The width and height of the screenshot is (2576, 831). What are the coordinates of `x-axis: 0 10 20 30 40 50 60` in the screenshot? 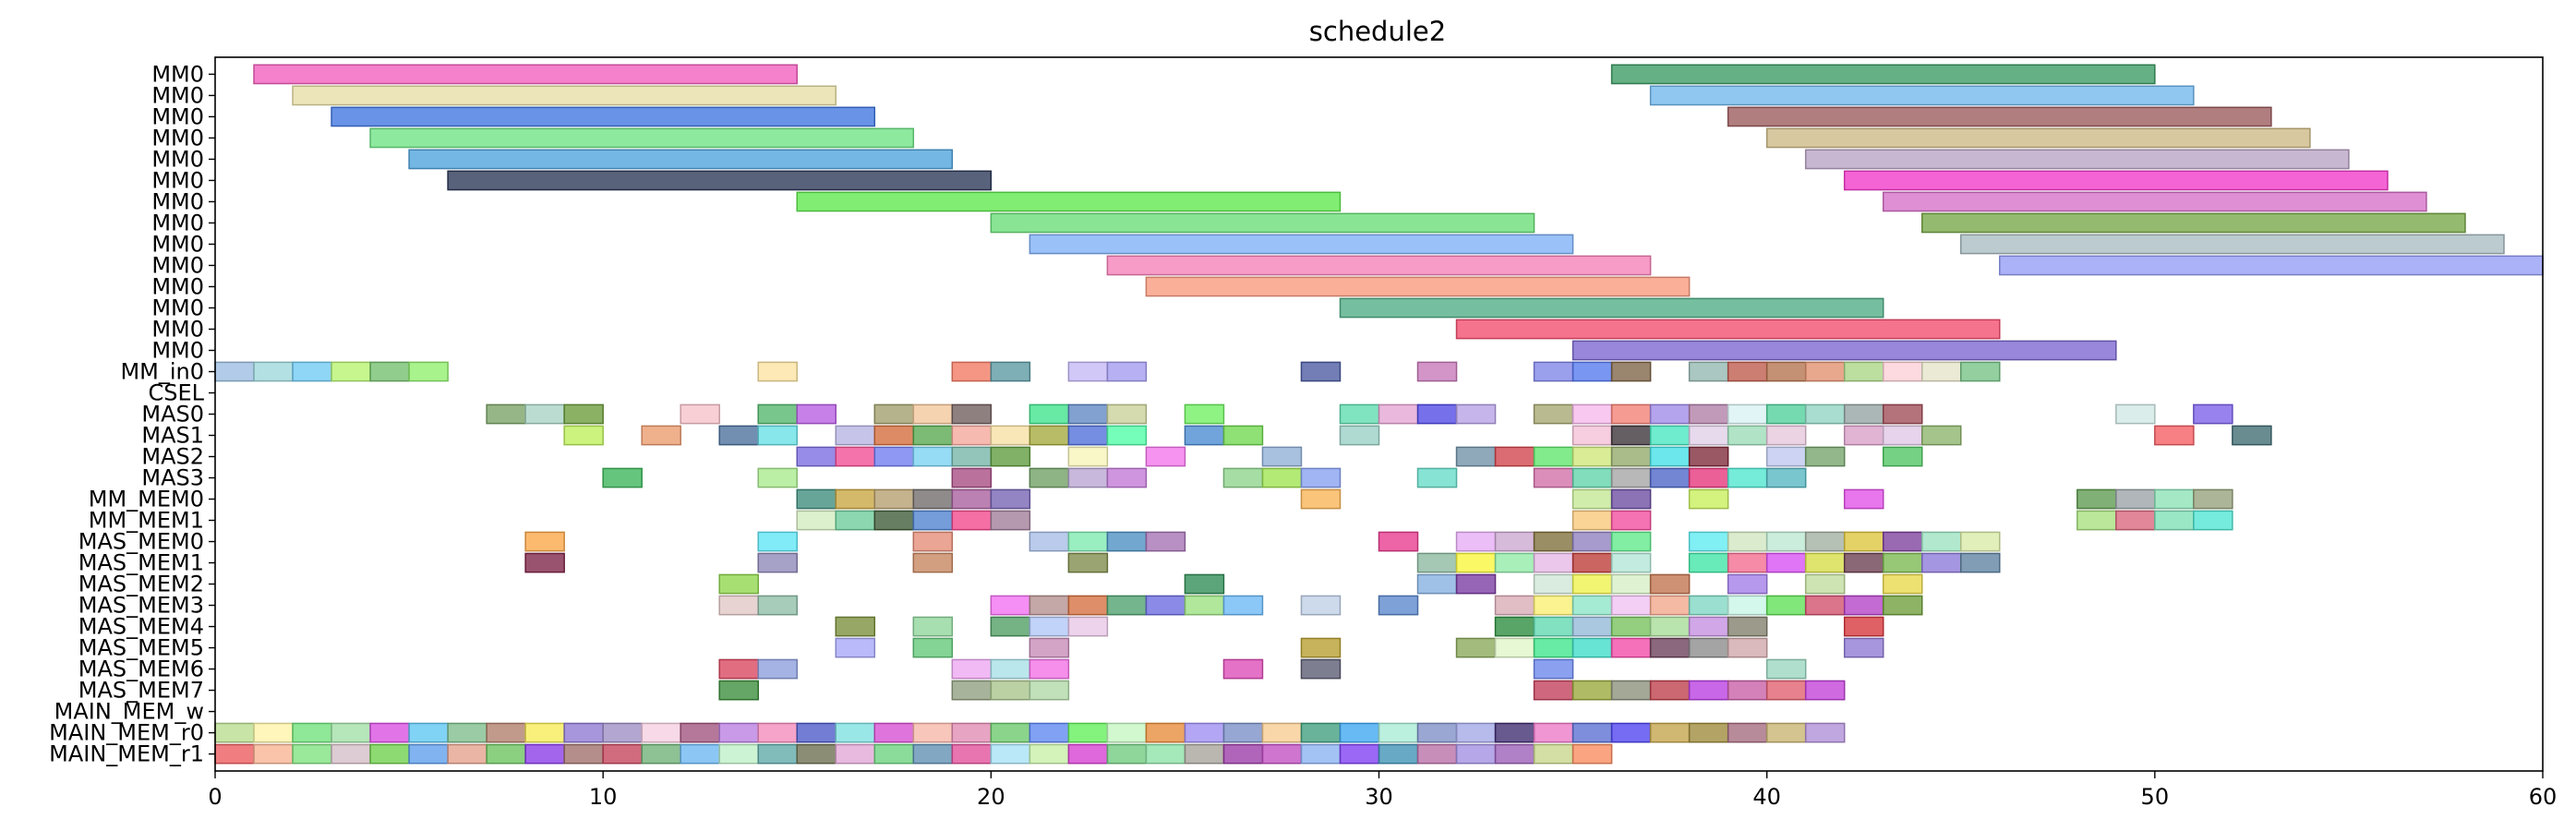 It's located at (1382, 790).